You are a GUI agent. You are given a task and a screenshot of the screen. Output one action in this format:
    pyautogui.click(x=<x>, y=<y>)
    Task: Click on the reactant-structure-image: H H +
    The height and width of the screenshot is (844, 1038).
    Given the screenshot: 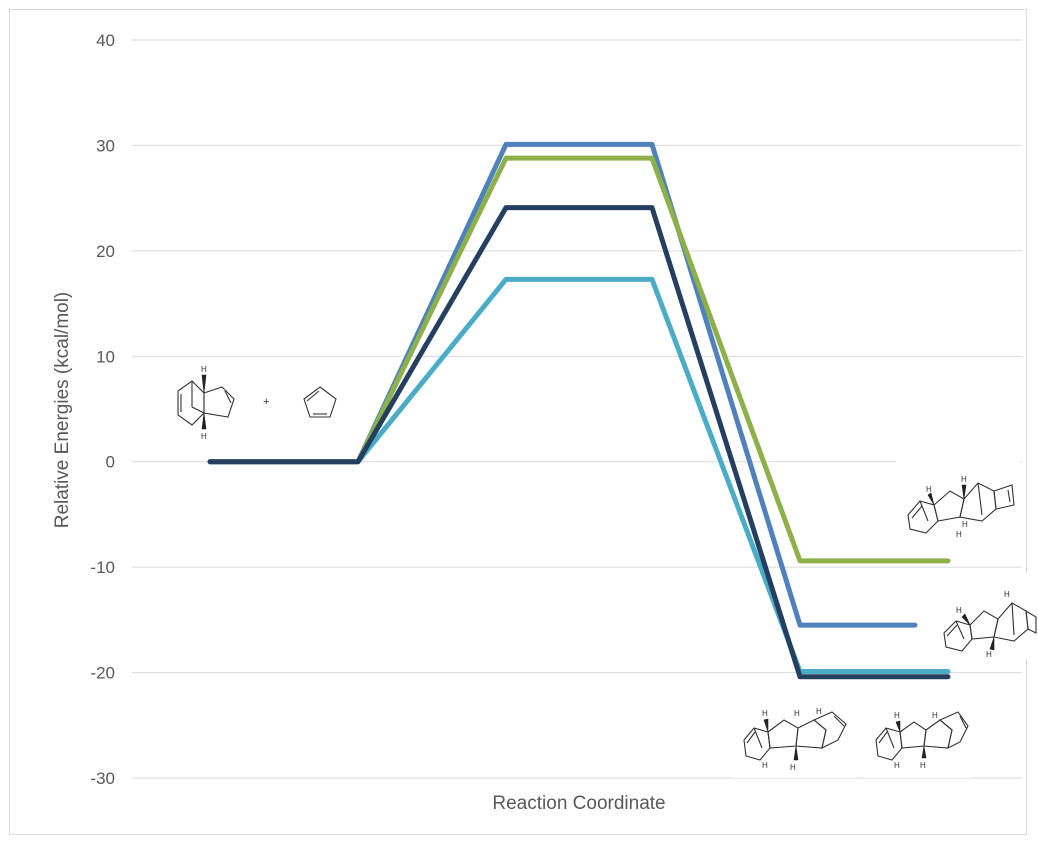 What is the action you would take?
    pyautogui.click(x=255, y=405)
    